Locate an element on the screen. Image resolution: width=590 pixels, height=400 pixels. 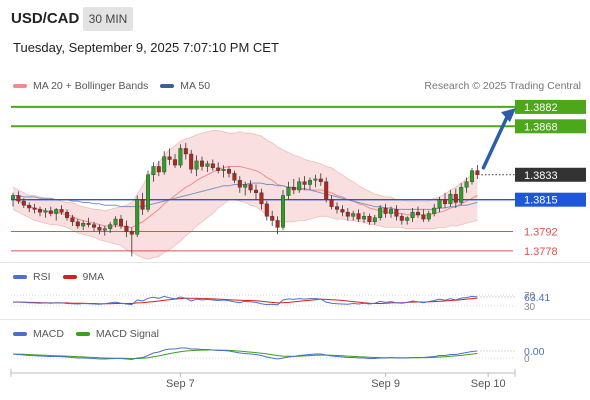
target-level-tag is located at coordinates (550, 106).